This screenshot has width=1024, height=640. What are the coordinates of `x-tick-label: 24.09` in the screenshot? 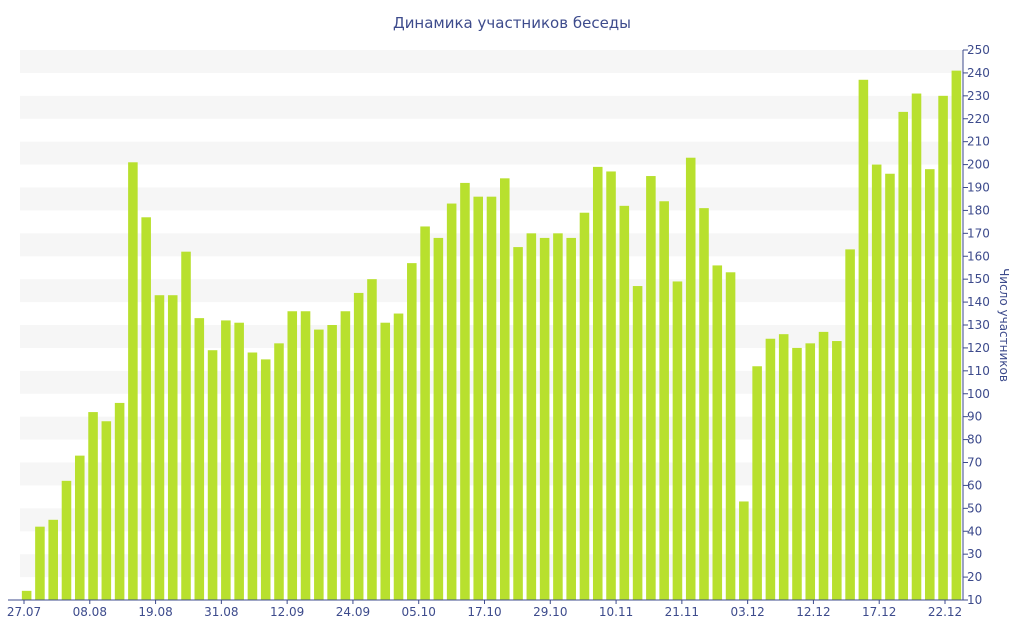 It's located at (353, 612).